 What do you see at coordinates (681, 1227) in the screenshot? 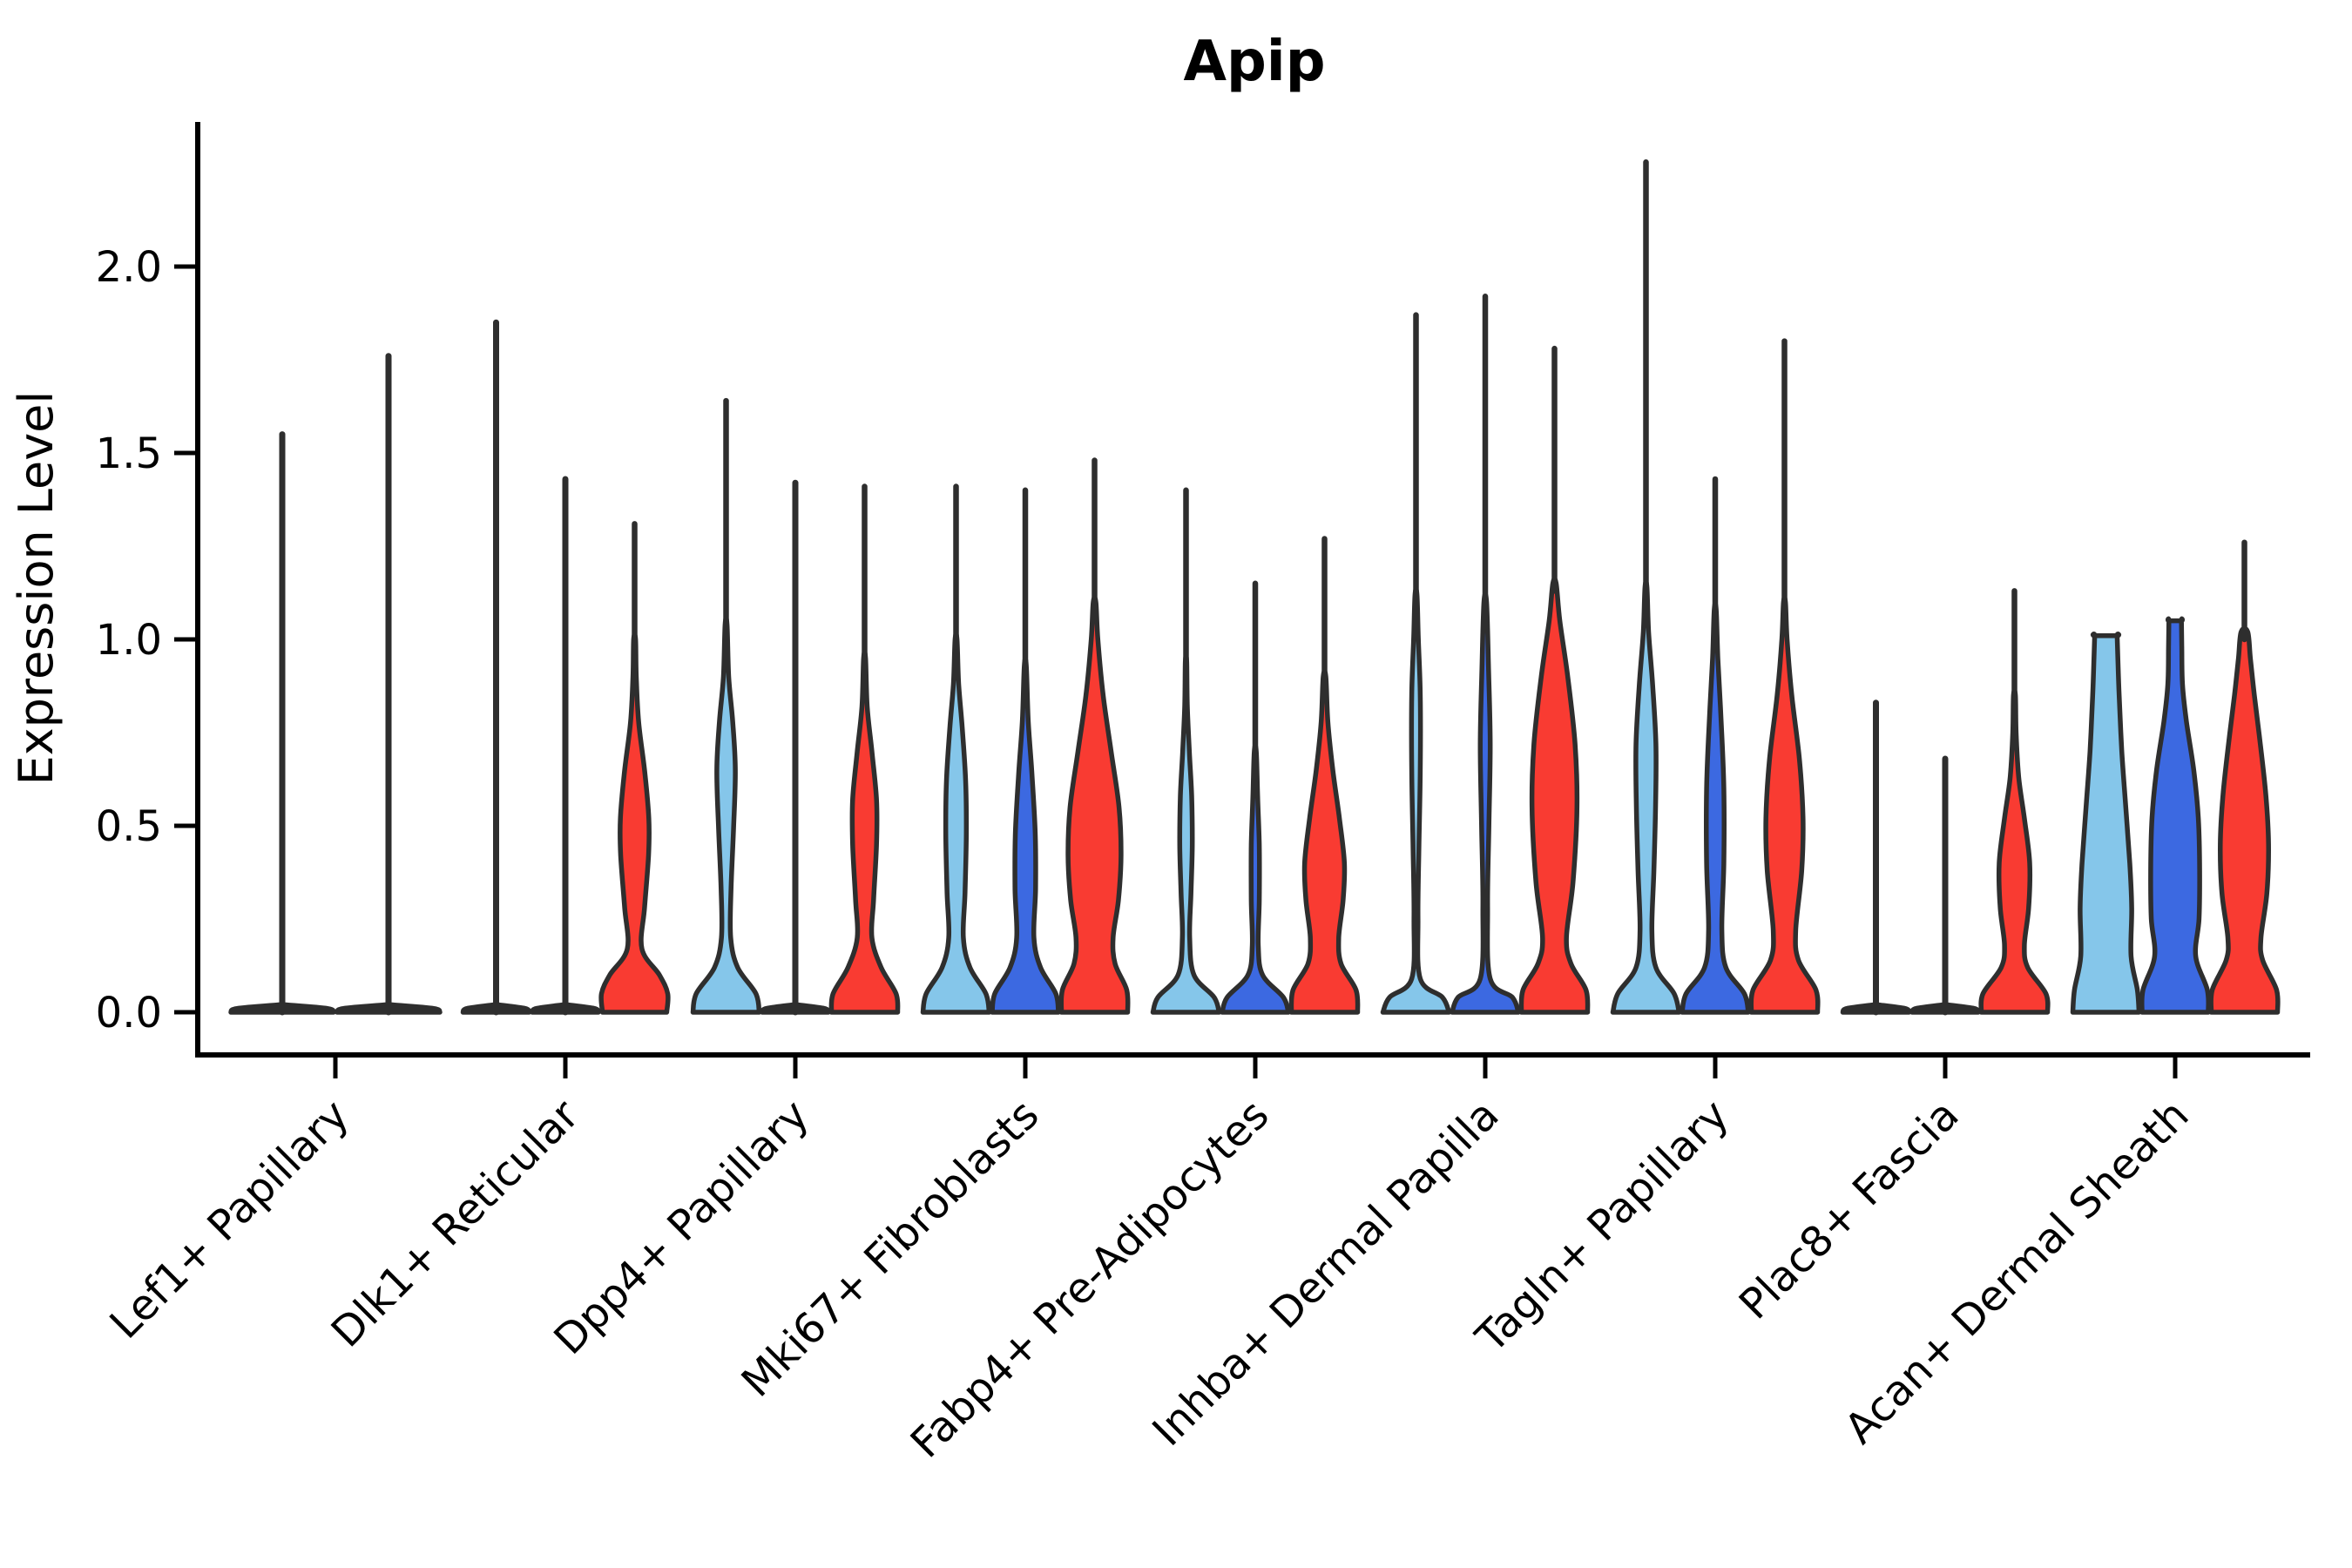
I see `x-tick-label: Dpp4+ Papillary` at bounding box center [681, 1227].